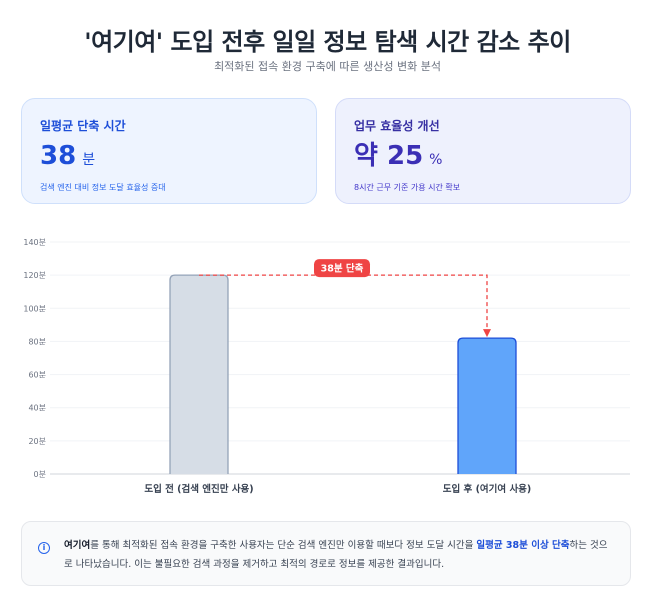 The image size is (655, 607). I want to click on y-tick-label: 40분, so click(37, 408).